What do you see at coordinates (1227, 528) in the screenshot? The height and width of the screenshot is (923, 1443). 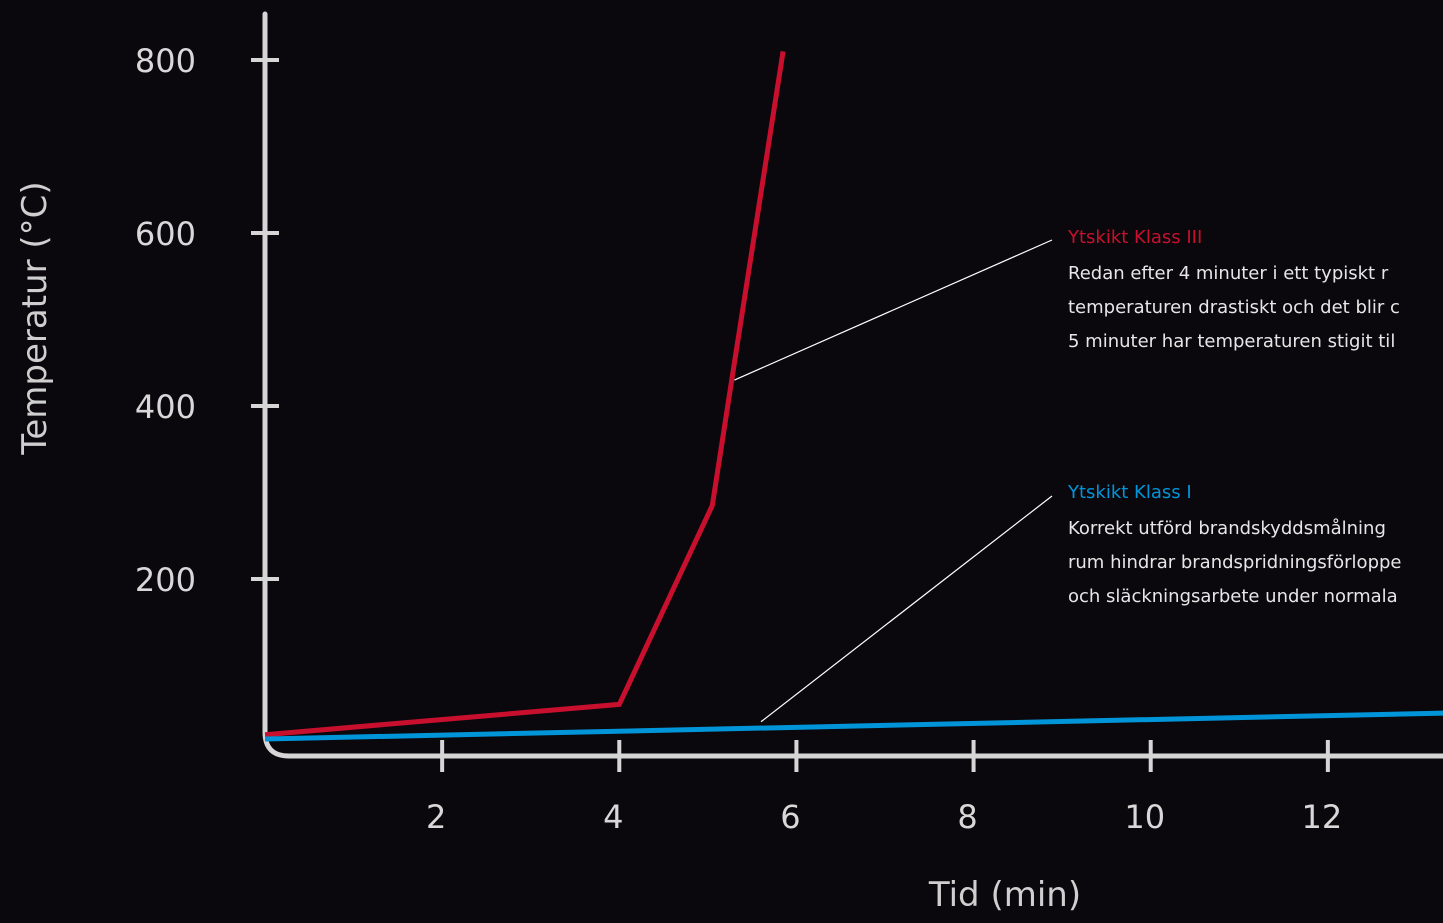 I see `annotation-line-klass-i: Korrekt utförd brandskyddsmålning` at bounding box center [1227, 528].